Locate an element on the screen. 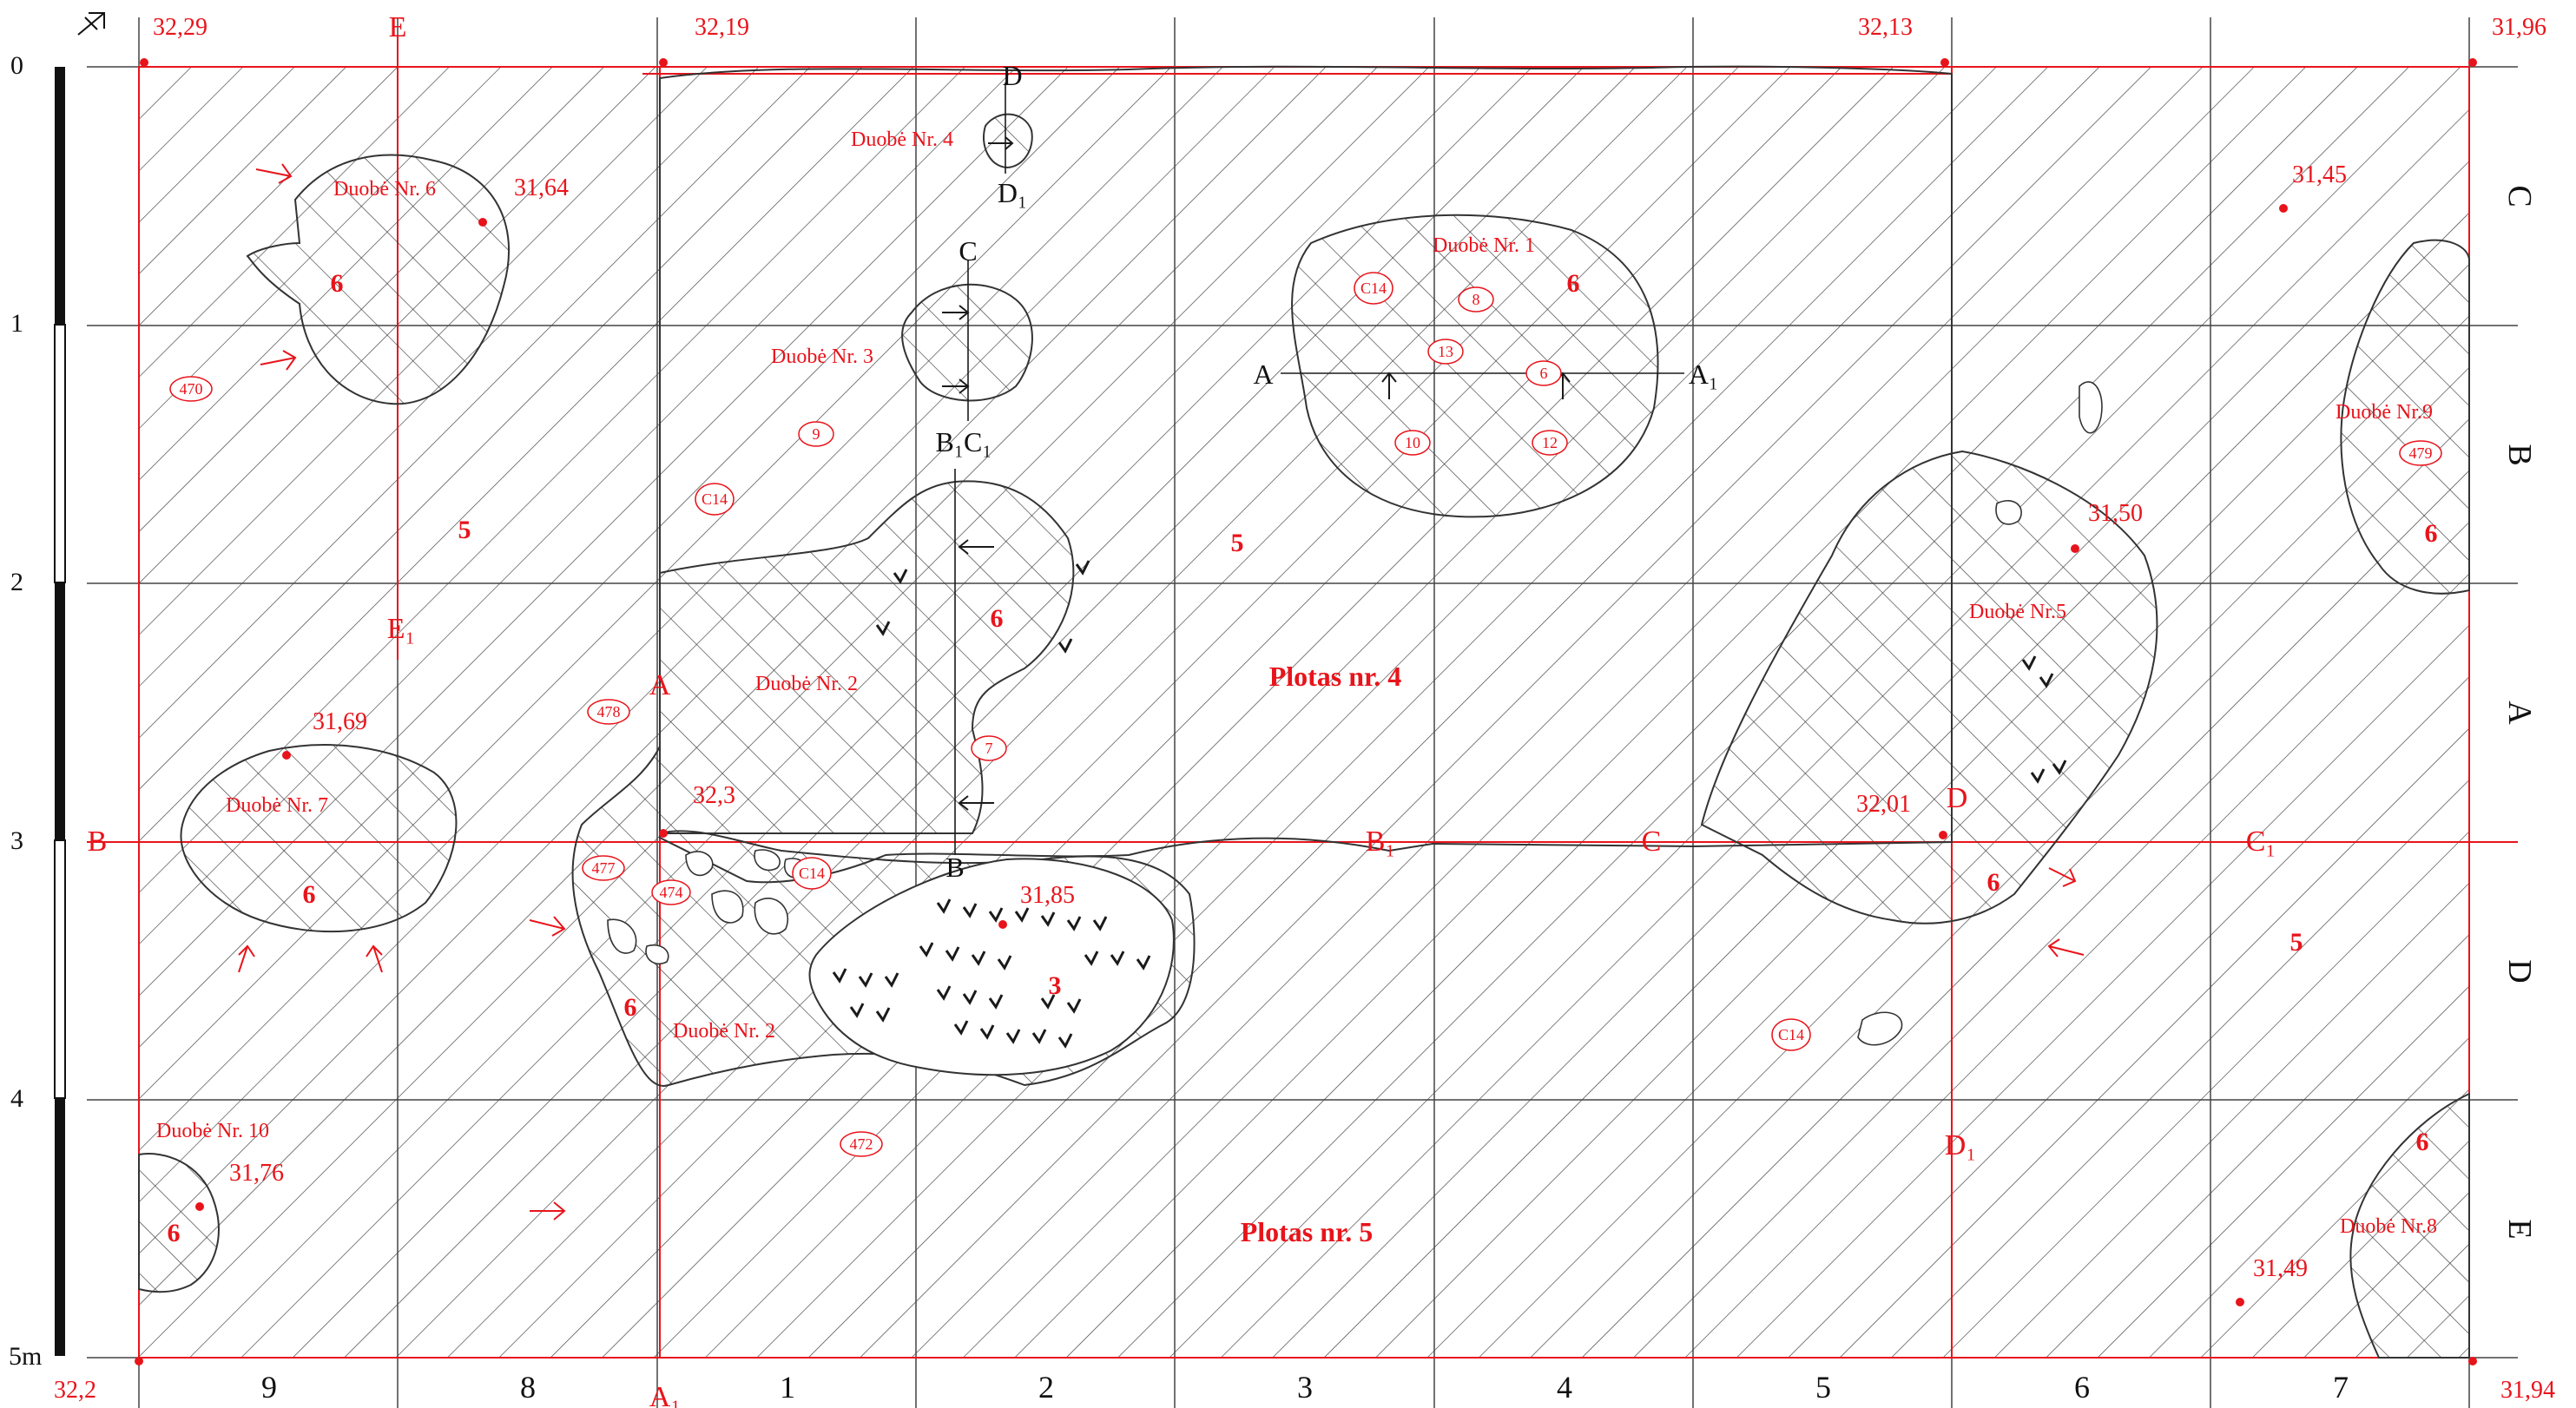  row-labels: C B A D E is located at coordinates (2519, 712).